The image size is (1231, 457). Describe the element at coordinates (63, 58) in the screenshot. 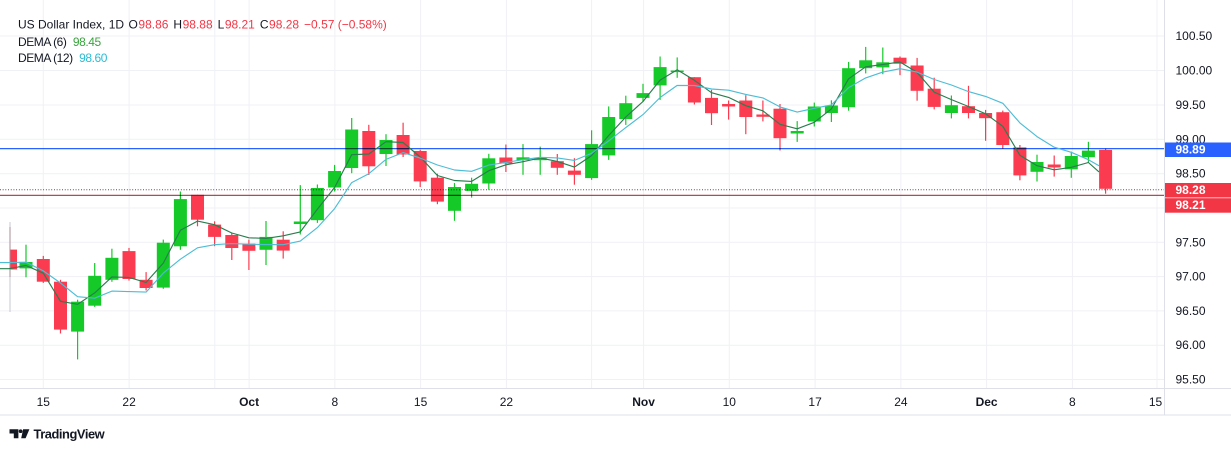

I see `svg-text:DEMA (12)98.60: DEMA (12) 98.60` at that location.